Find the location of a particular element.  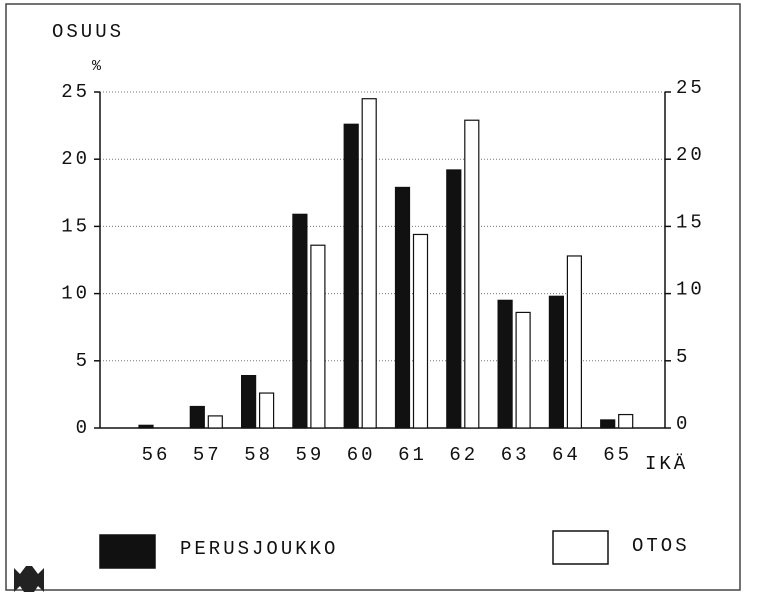

y-tick-label: 20 is located at coordinates (75, 159).